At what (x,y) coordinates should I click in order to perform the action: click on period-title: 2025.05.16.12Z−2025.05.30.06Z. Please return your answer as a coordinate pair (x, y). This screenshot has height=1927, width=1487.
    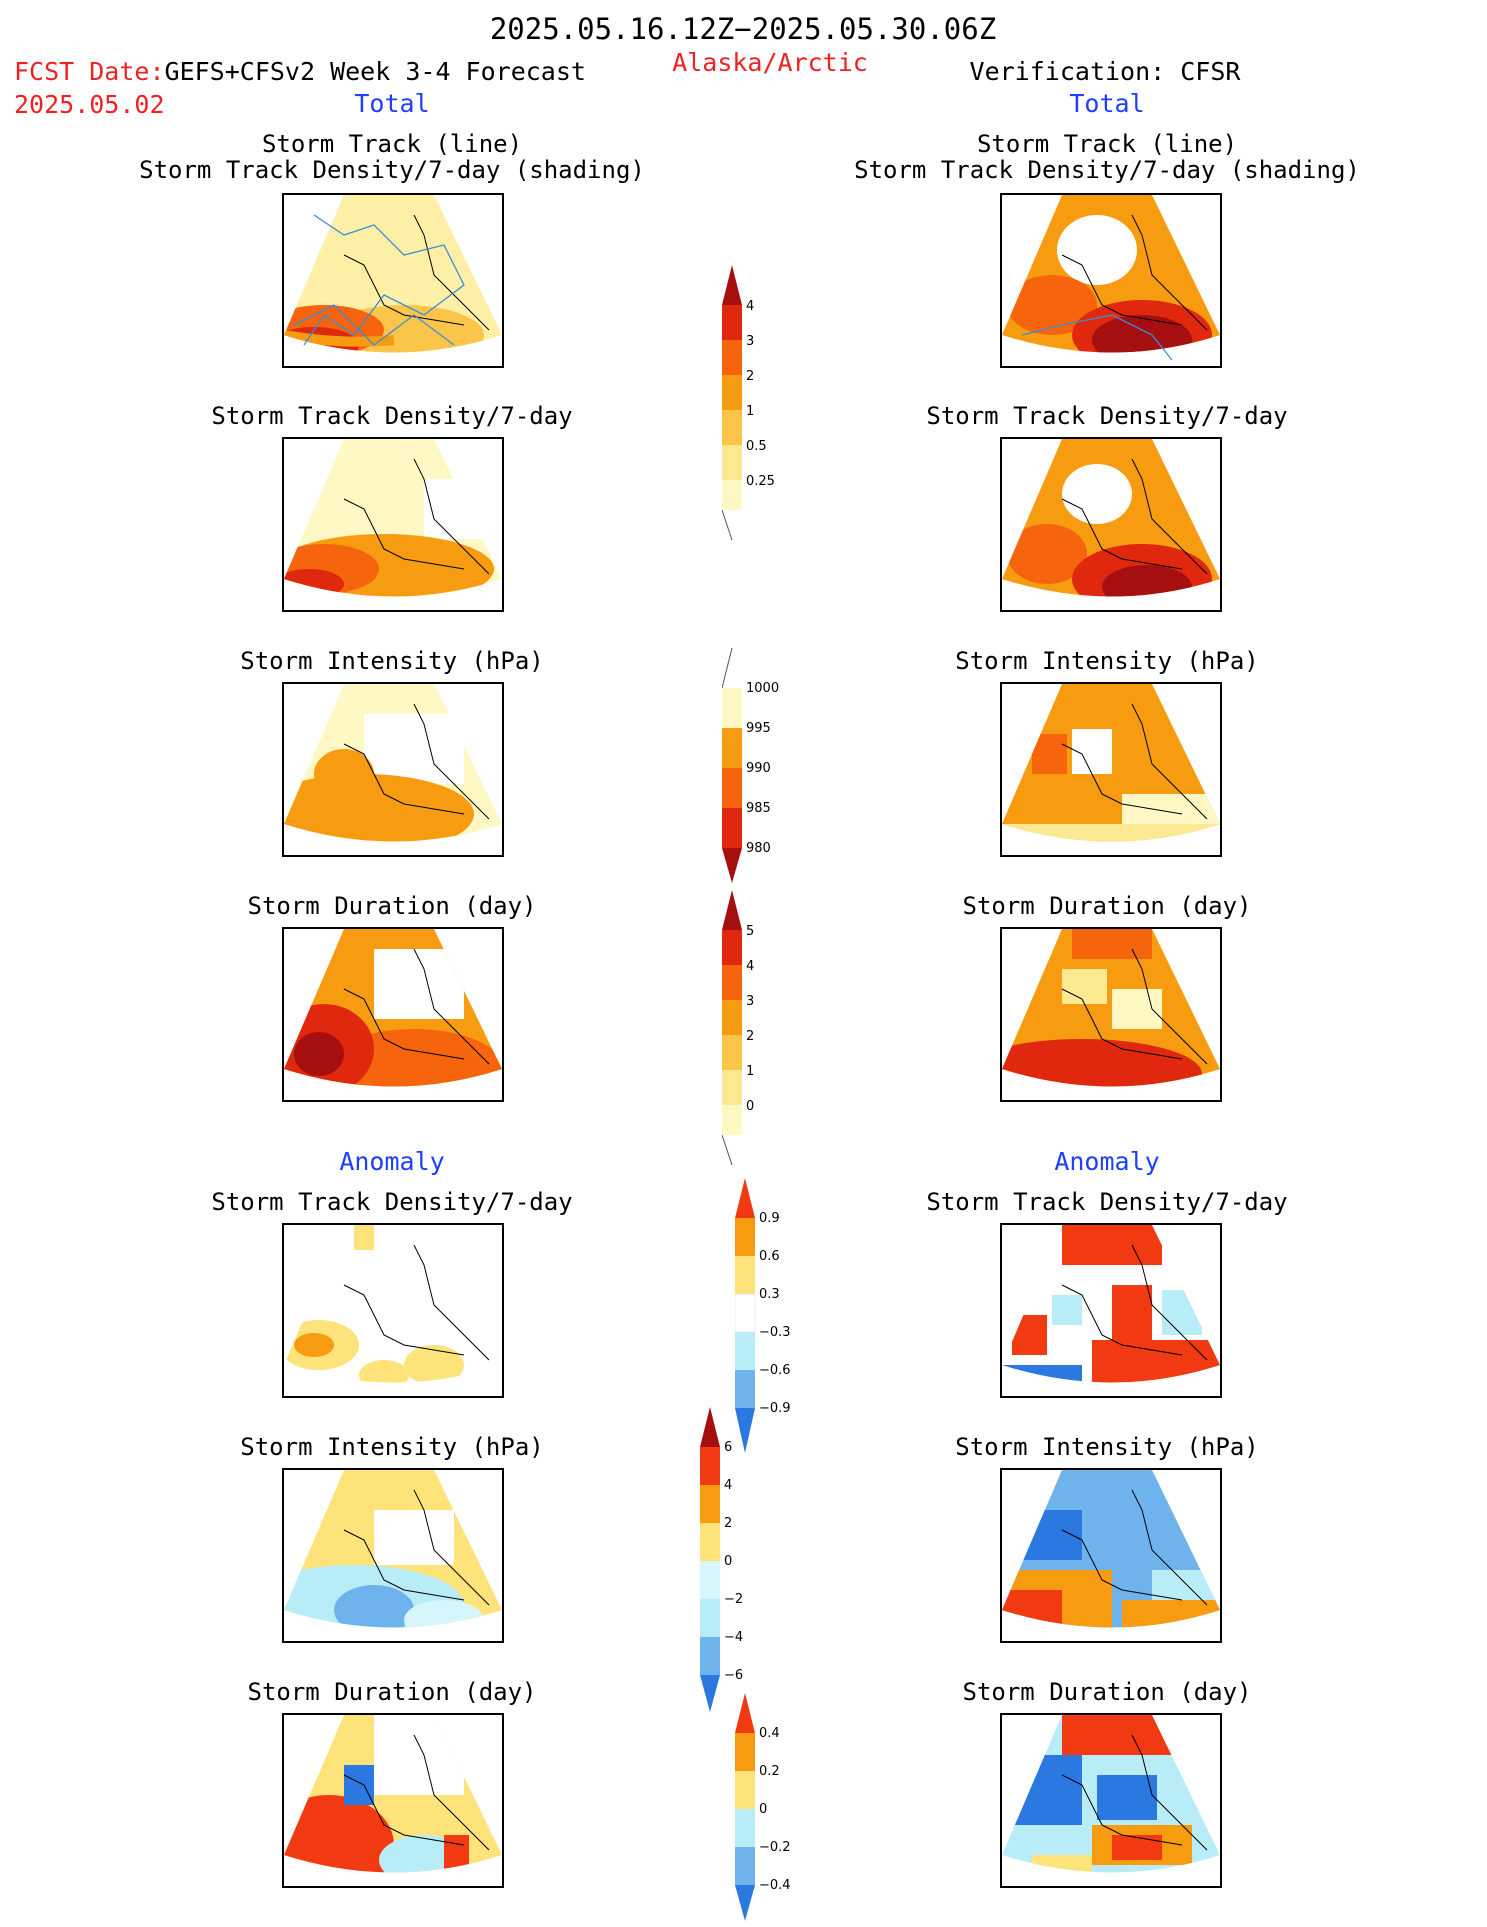
    Looking at the image, I should click on (743, 29).